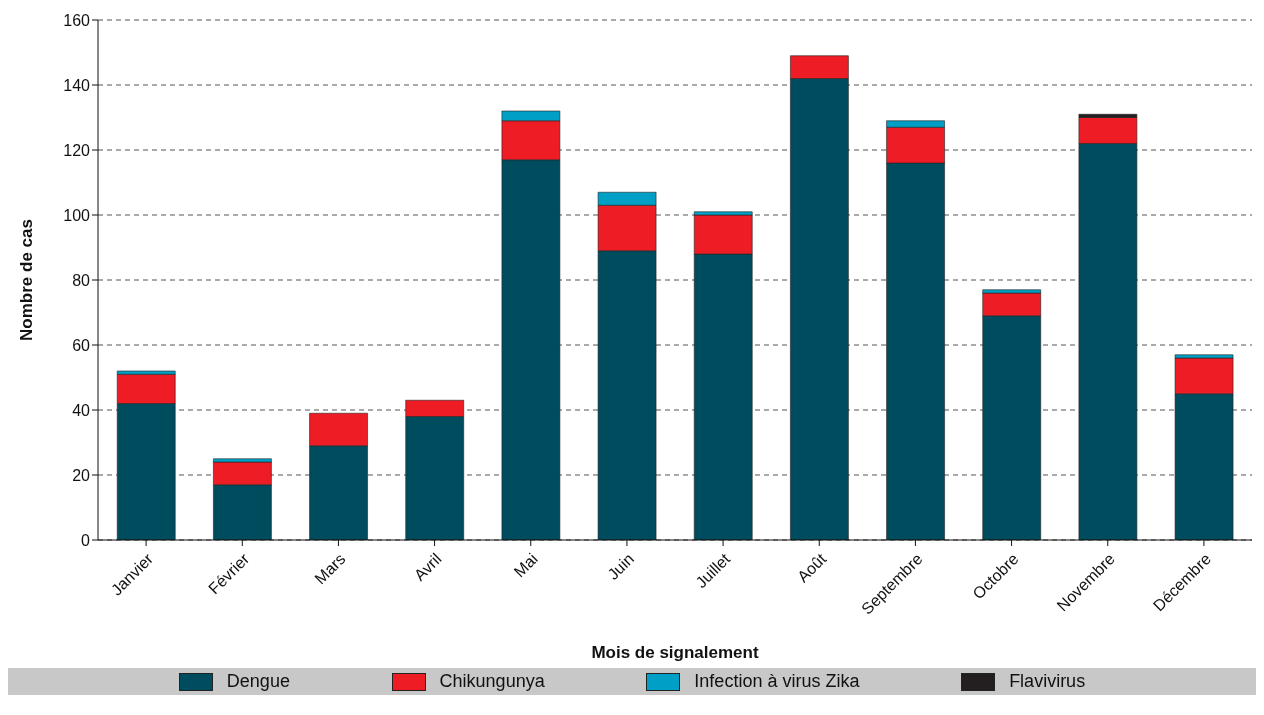 The width and height of the screenshot is (1264, 715). What do you see at coordinates (86, 540) in the screenshot?
I see `y-tick-label: 0` at bounding box center [86, 540].